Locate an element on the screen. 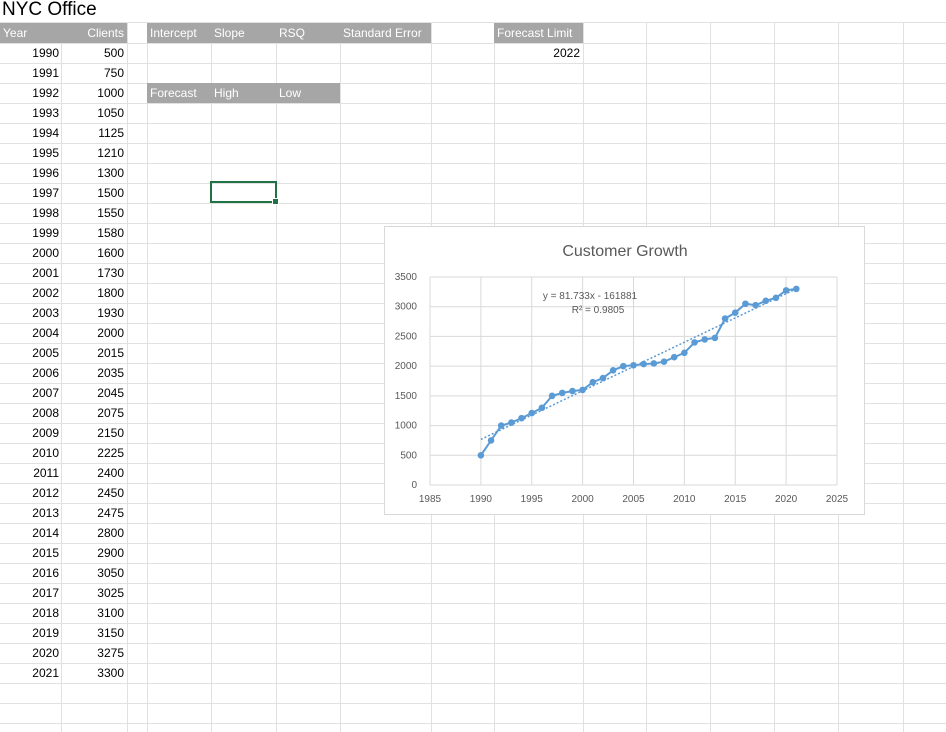 This screenshot has width=946, height=732. year-cell: 1998 is located at coordinates (45, 213).